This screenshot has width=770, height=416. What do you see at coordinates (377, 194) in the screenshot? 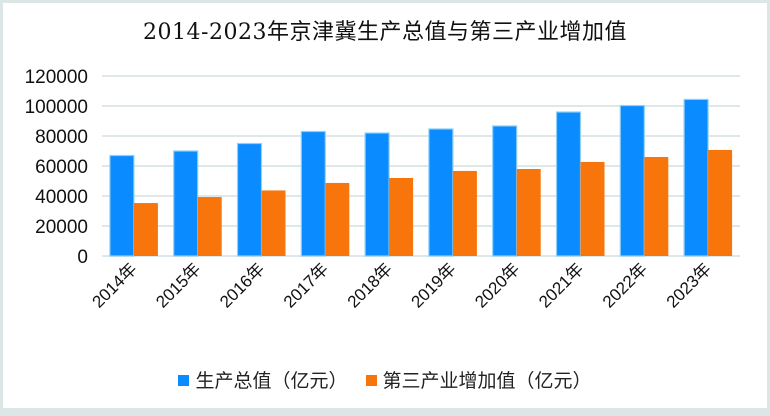
I see `bar-gdp-2018年` at bounding box center [377, 194].